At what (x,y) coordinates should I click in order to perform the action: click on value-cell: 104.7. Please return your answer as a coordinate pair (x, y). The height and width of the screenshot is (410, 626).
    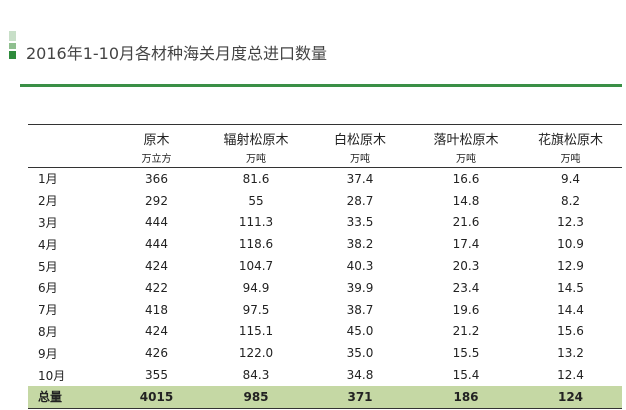
    Looking at the image, I should click on (256, 266).